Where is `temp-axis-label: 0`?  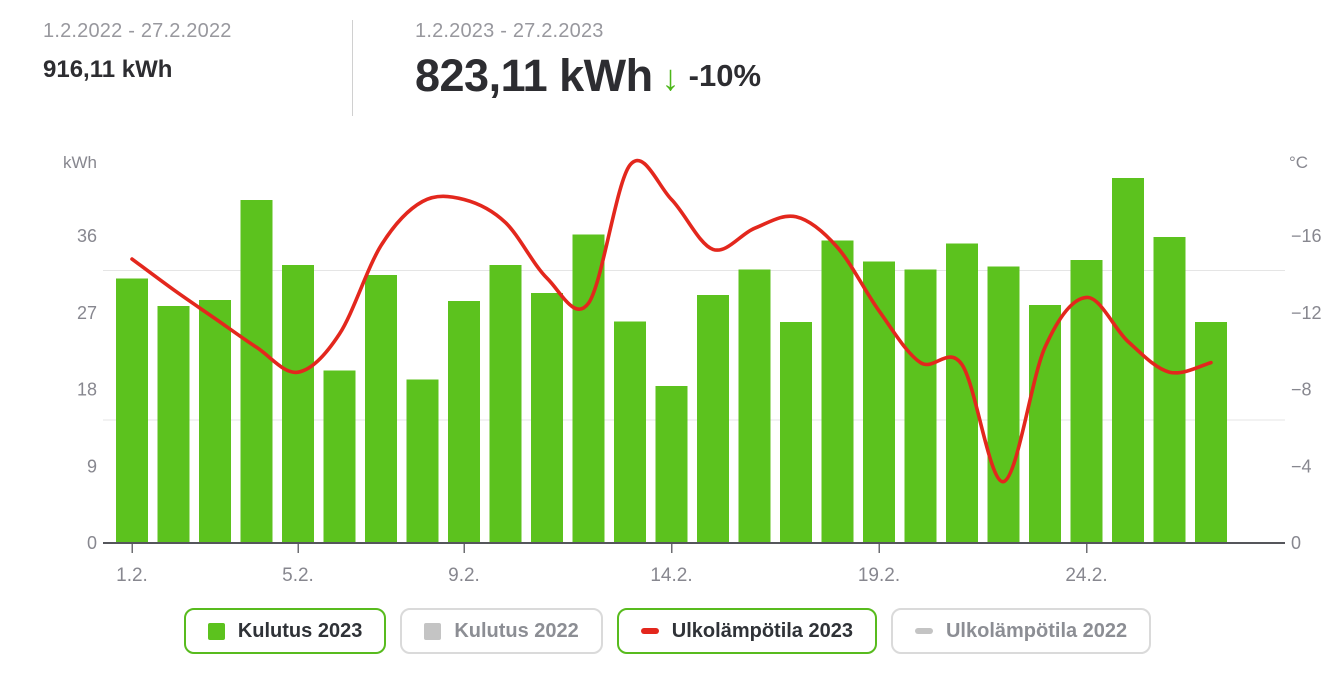 temp-axis-label: 0 is located at coordinates (1296, 543).